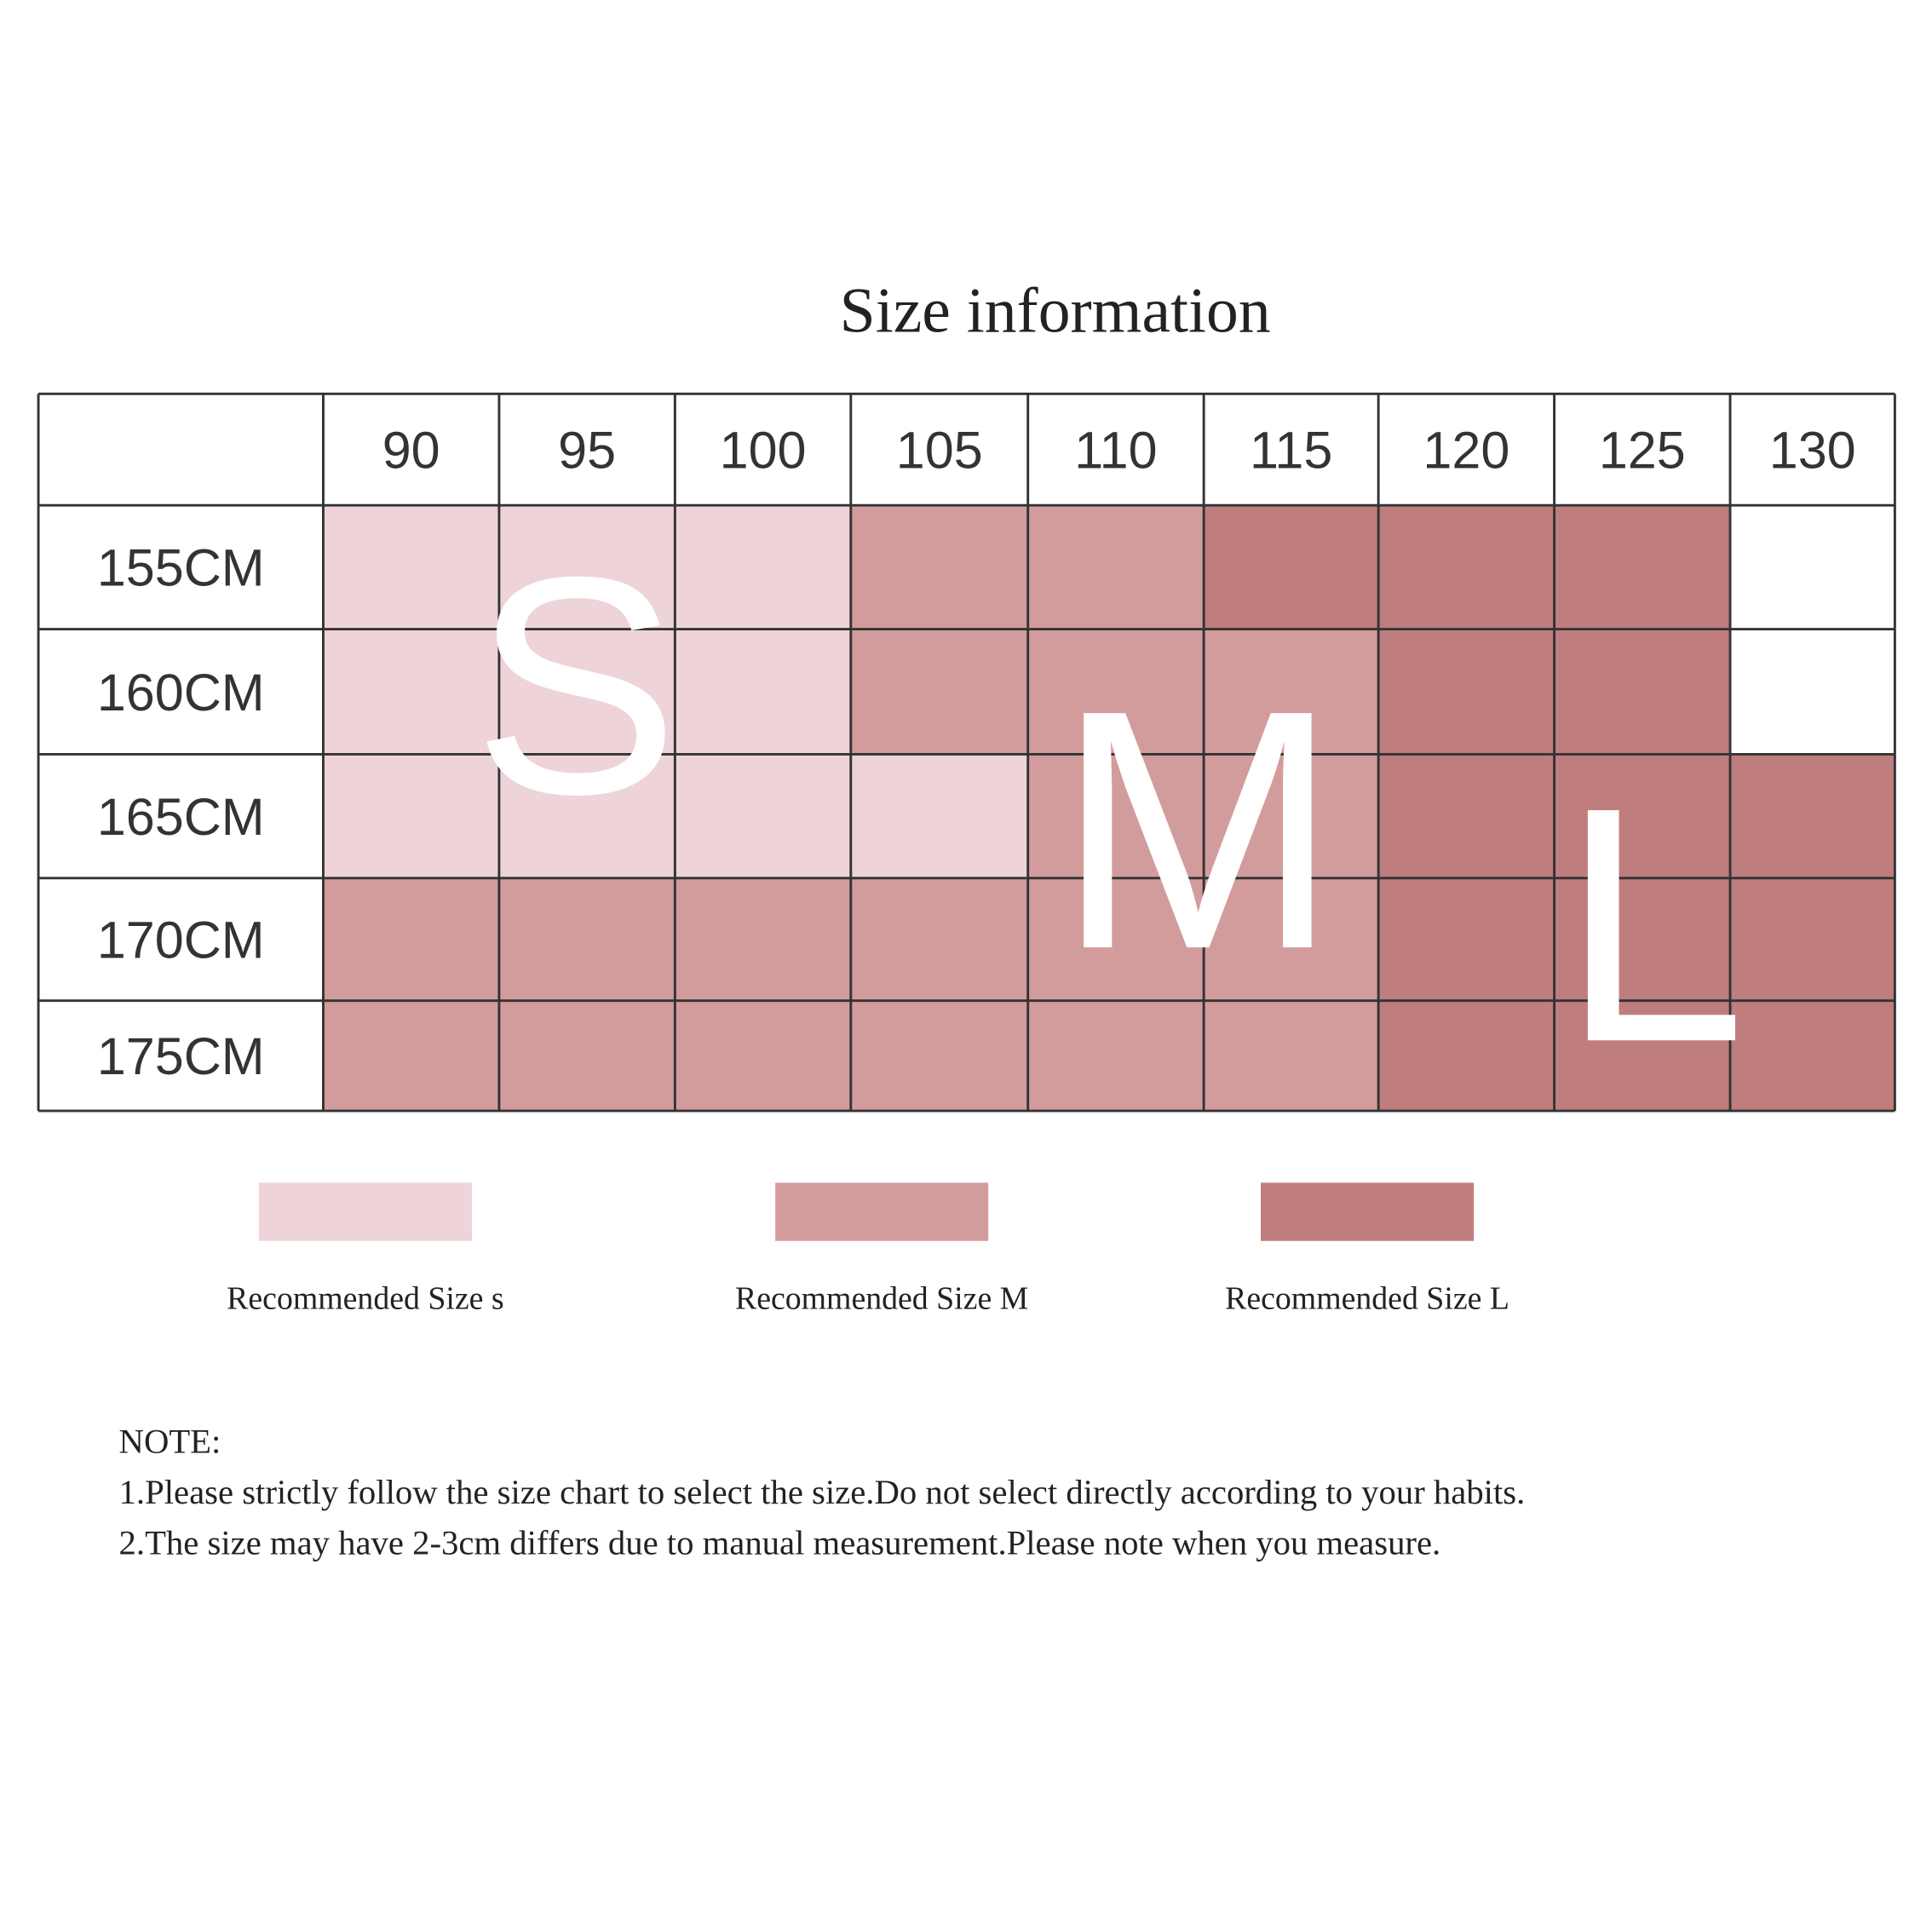 The width and height of the screenshot is (1932, 1932). I want to click on size-letter: S, so click(576, 686).